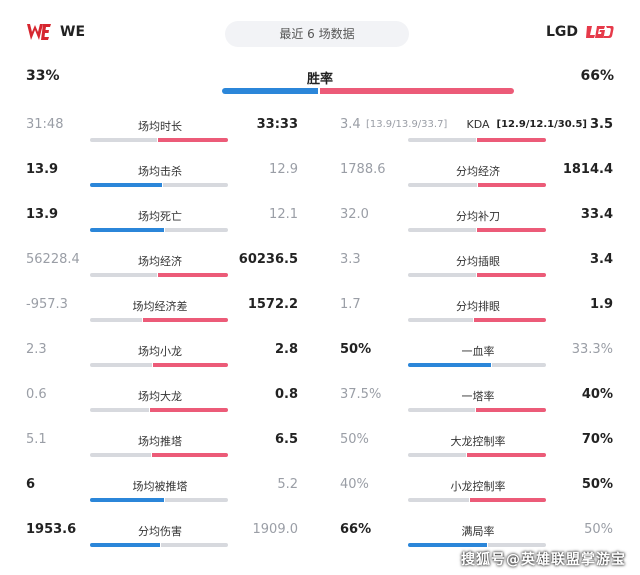 The width and height of the screenshot is (640, 575). What do you see at coordinates (580, 32) in the screenshot?
I see `team-right: LGD` at bounding box center [580, 32].